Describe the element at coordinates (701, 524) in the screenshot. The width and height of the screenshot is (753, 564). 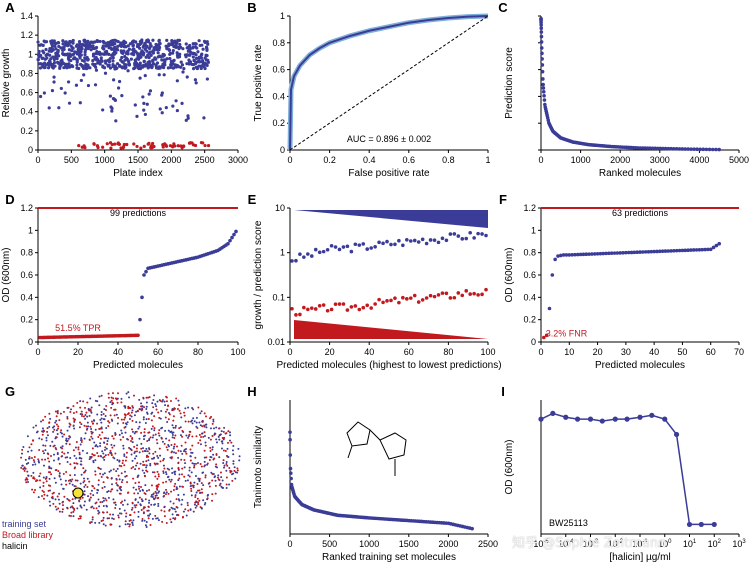
I see `data-point-I` at that location.